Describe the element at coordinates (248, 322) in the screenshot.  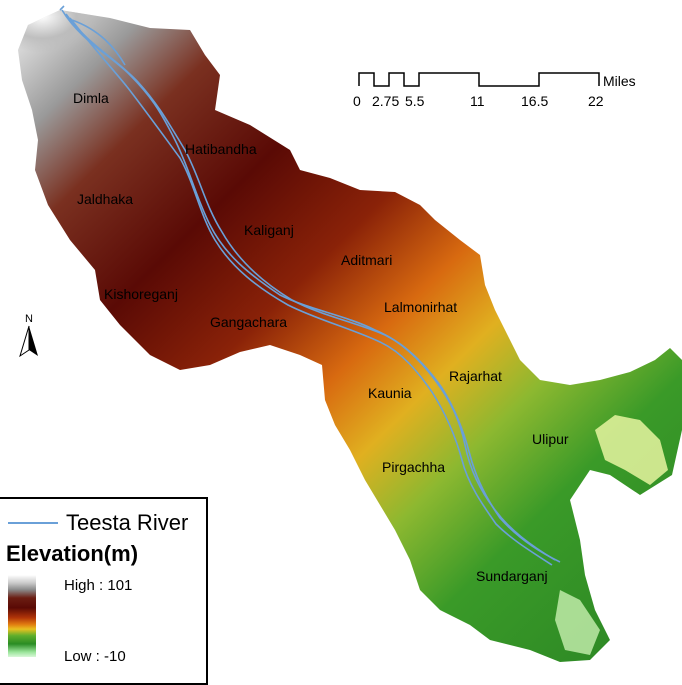
I see `label-gangachara: Gangachara` at that location.